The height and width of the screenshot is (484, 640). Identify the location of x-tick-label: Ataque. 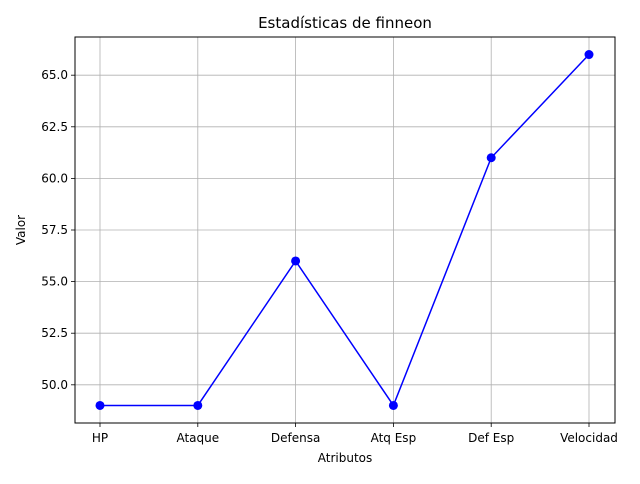
(197, 438).